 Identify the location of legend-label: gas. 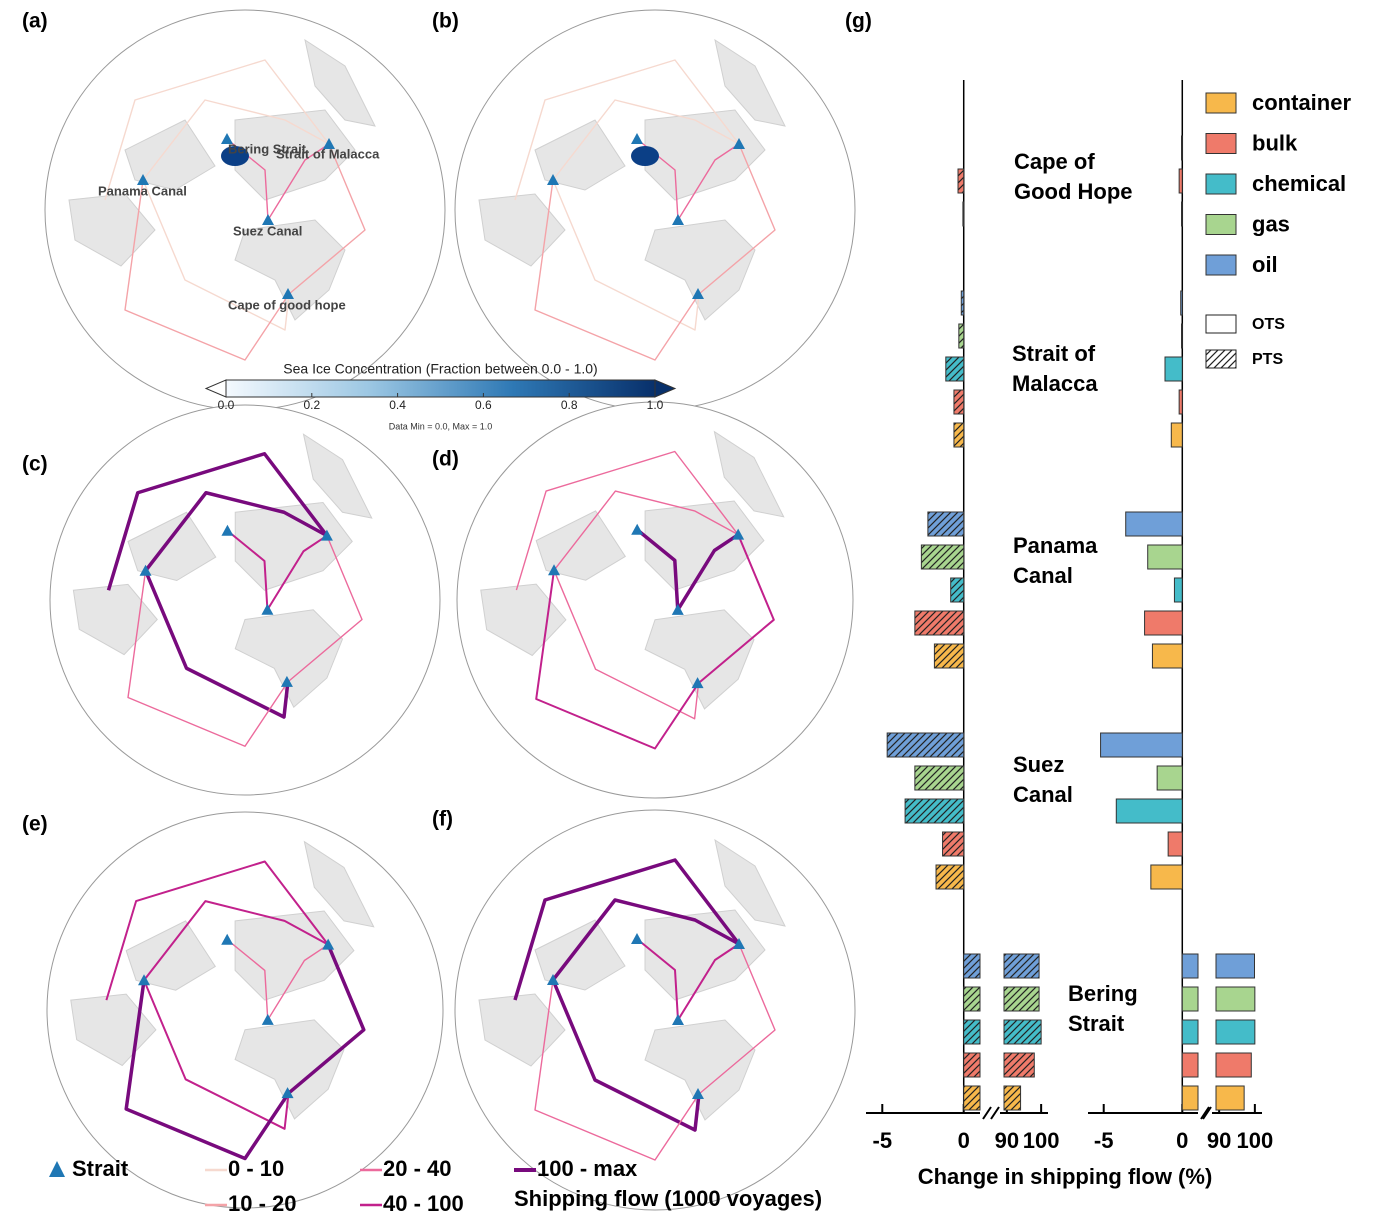
(1271, 223).